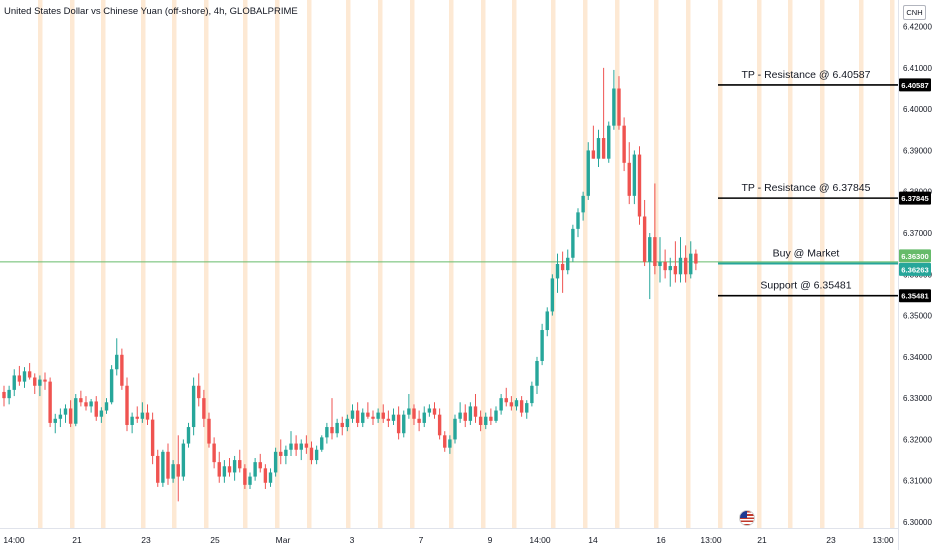 This screenshot has height=555, width=932. What do you see at coordinates (915, 198) in the screenshot?
I see `tp1-price-label: 6.37845` at bounding box center [915, 198].